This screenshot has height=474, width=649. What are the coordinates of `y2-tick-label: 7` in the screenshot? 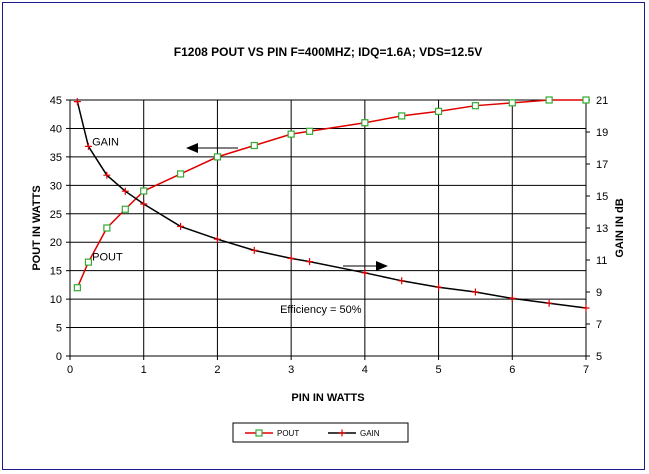 It's located at (599, 325).